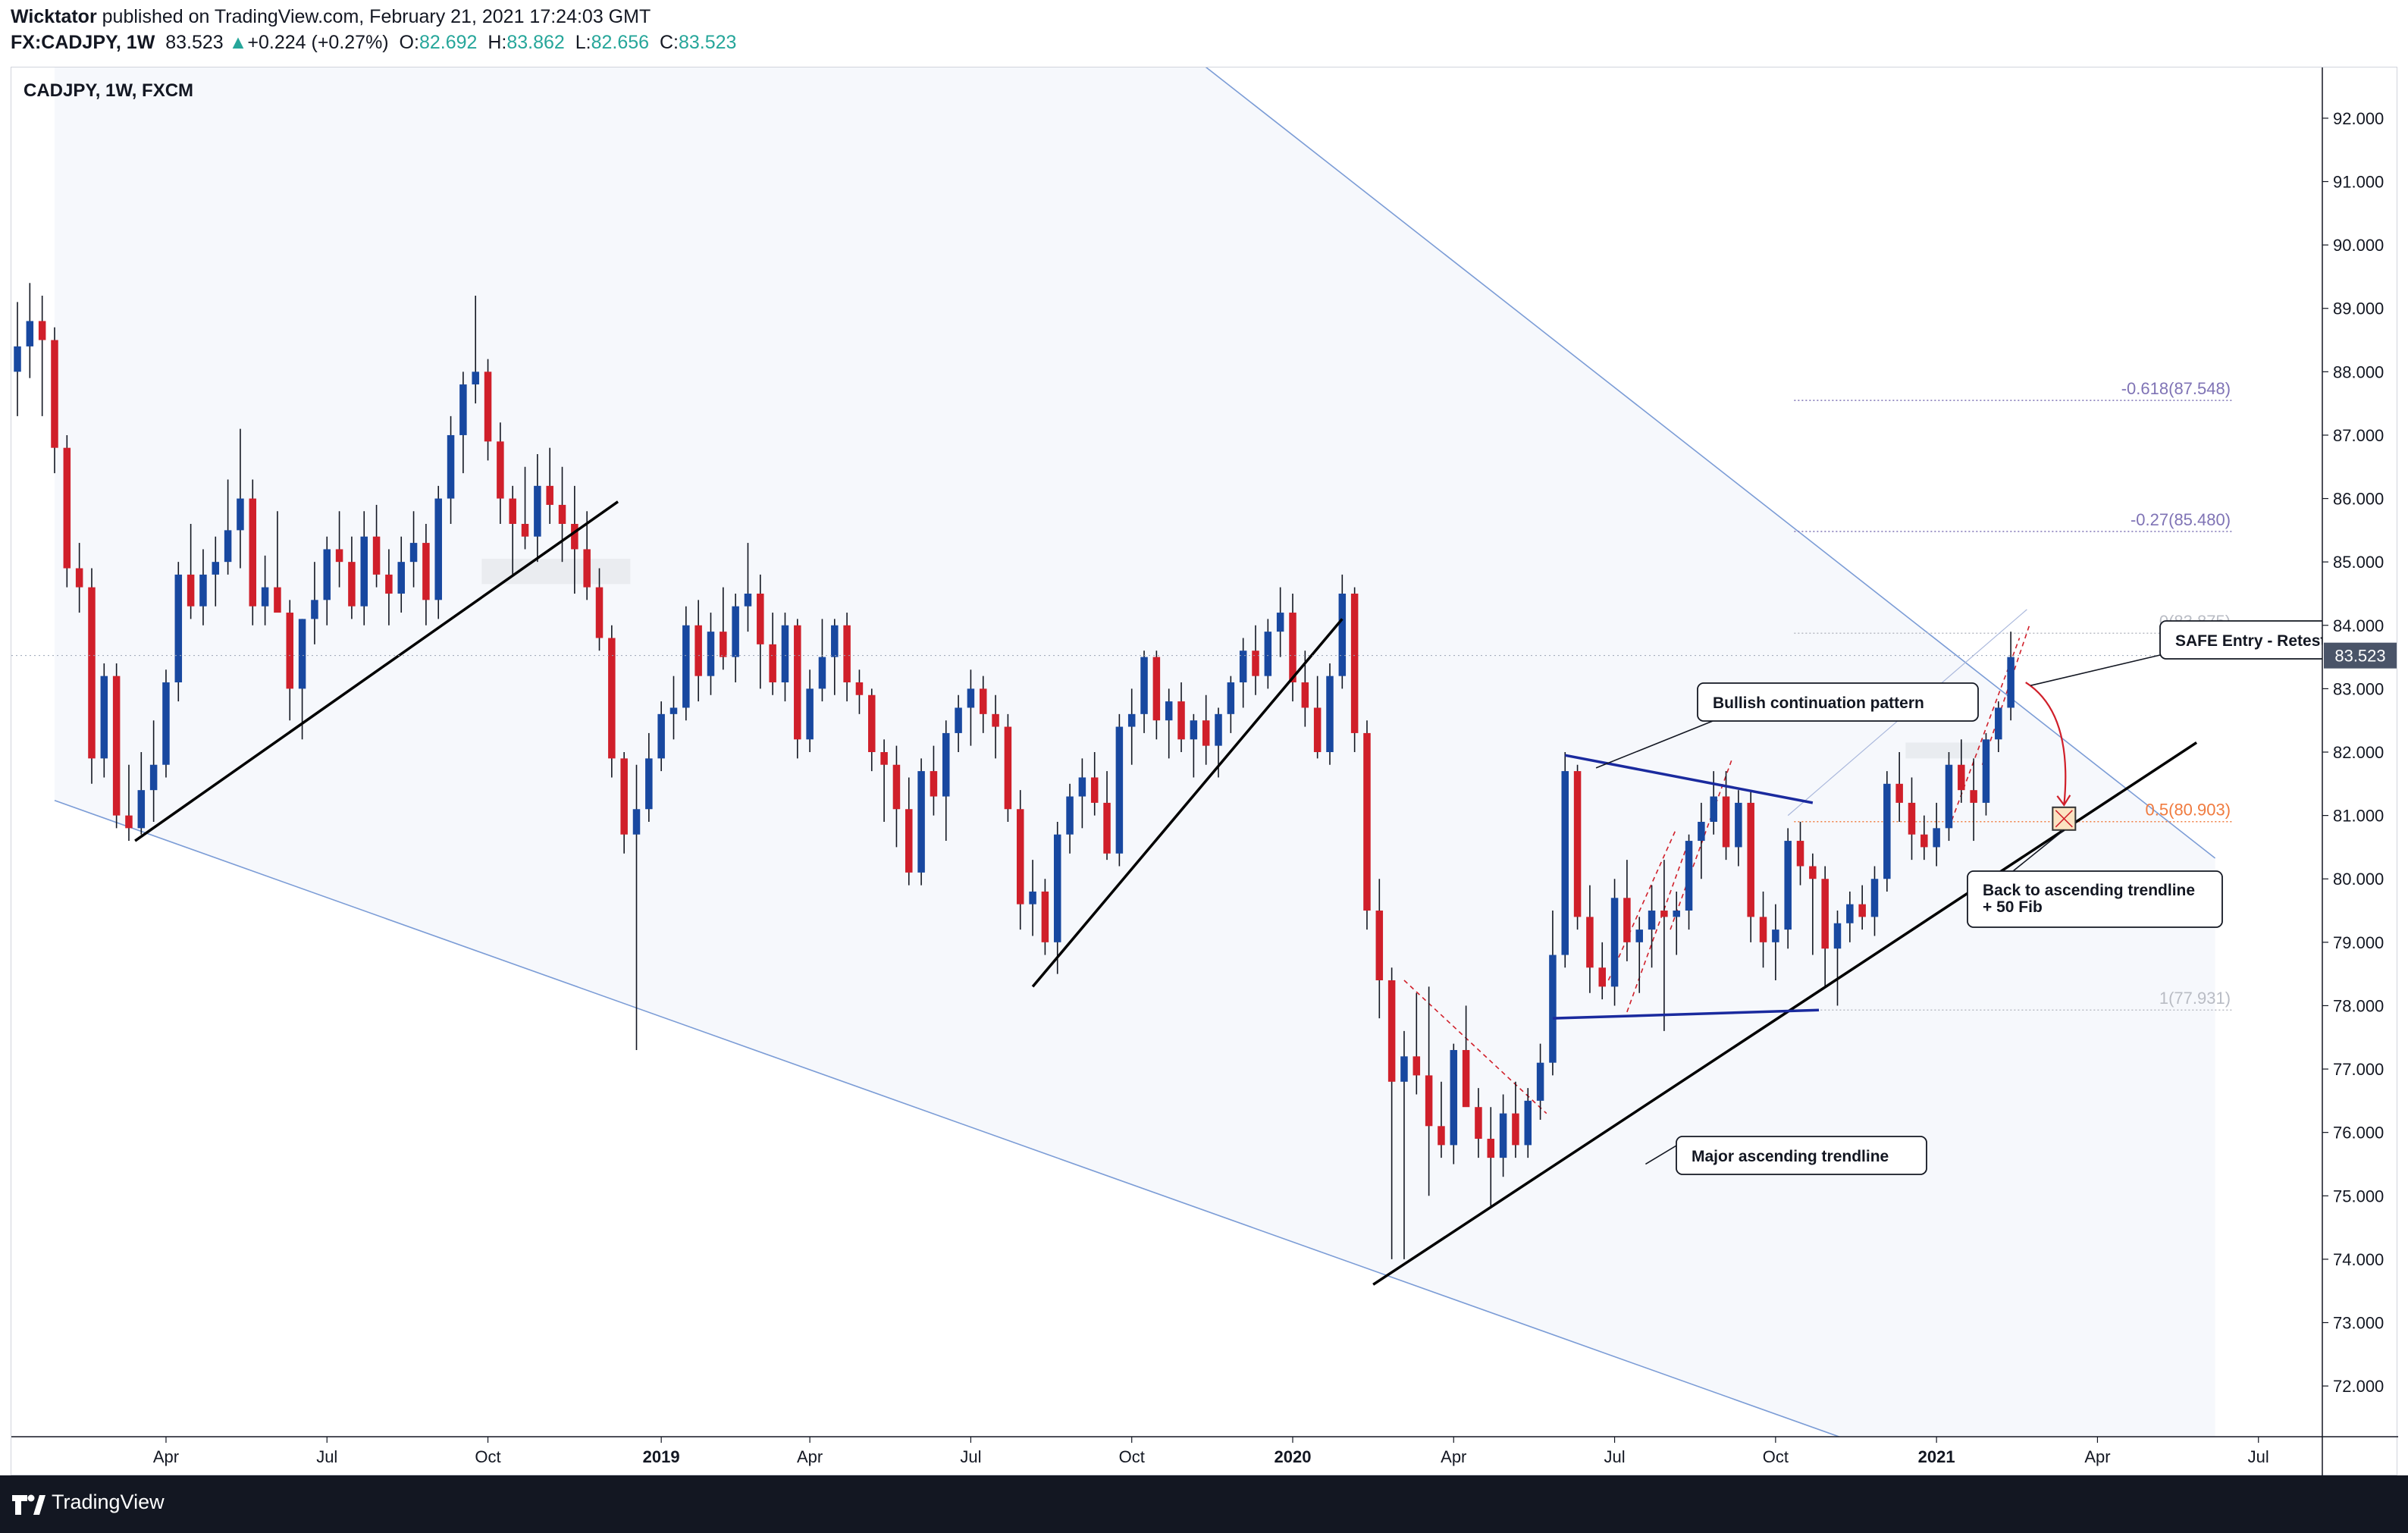 Image resolution: width=2408 pixels, height=1533 pixels. I want to click on tradingview-brand: TradingView, so click(108, 1502).